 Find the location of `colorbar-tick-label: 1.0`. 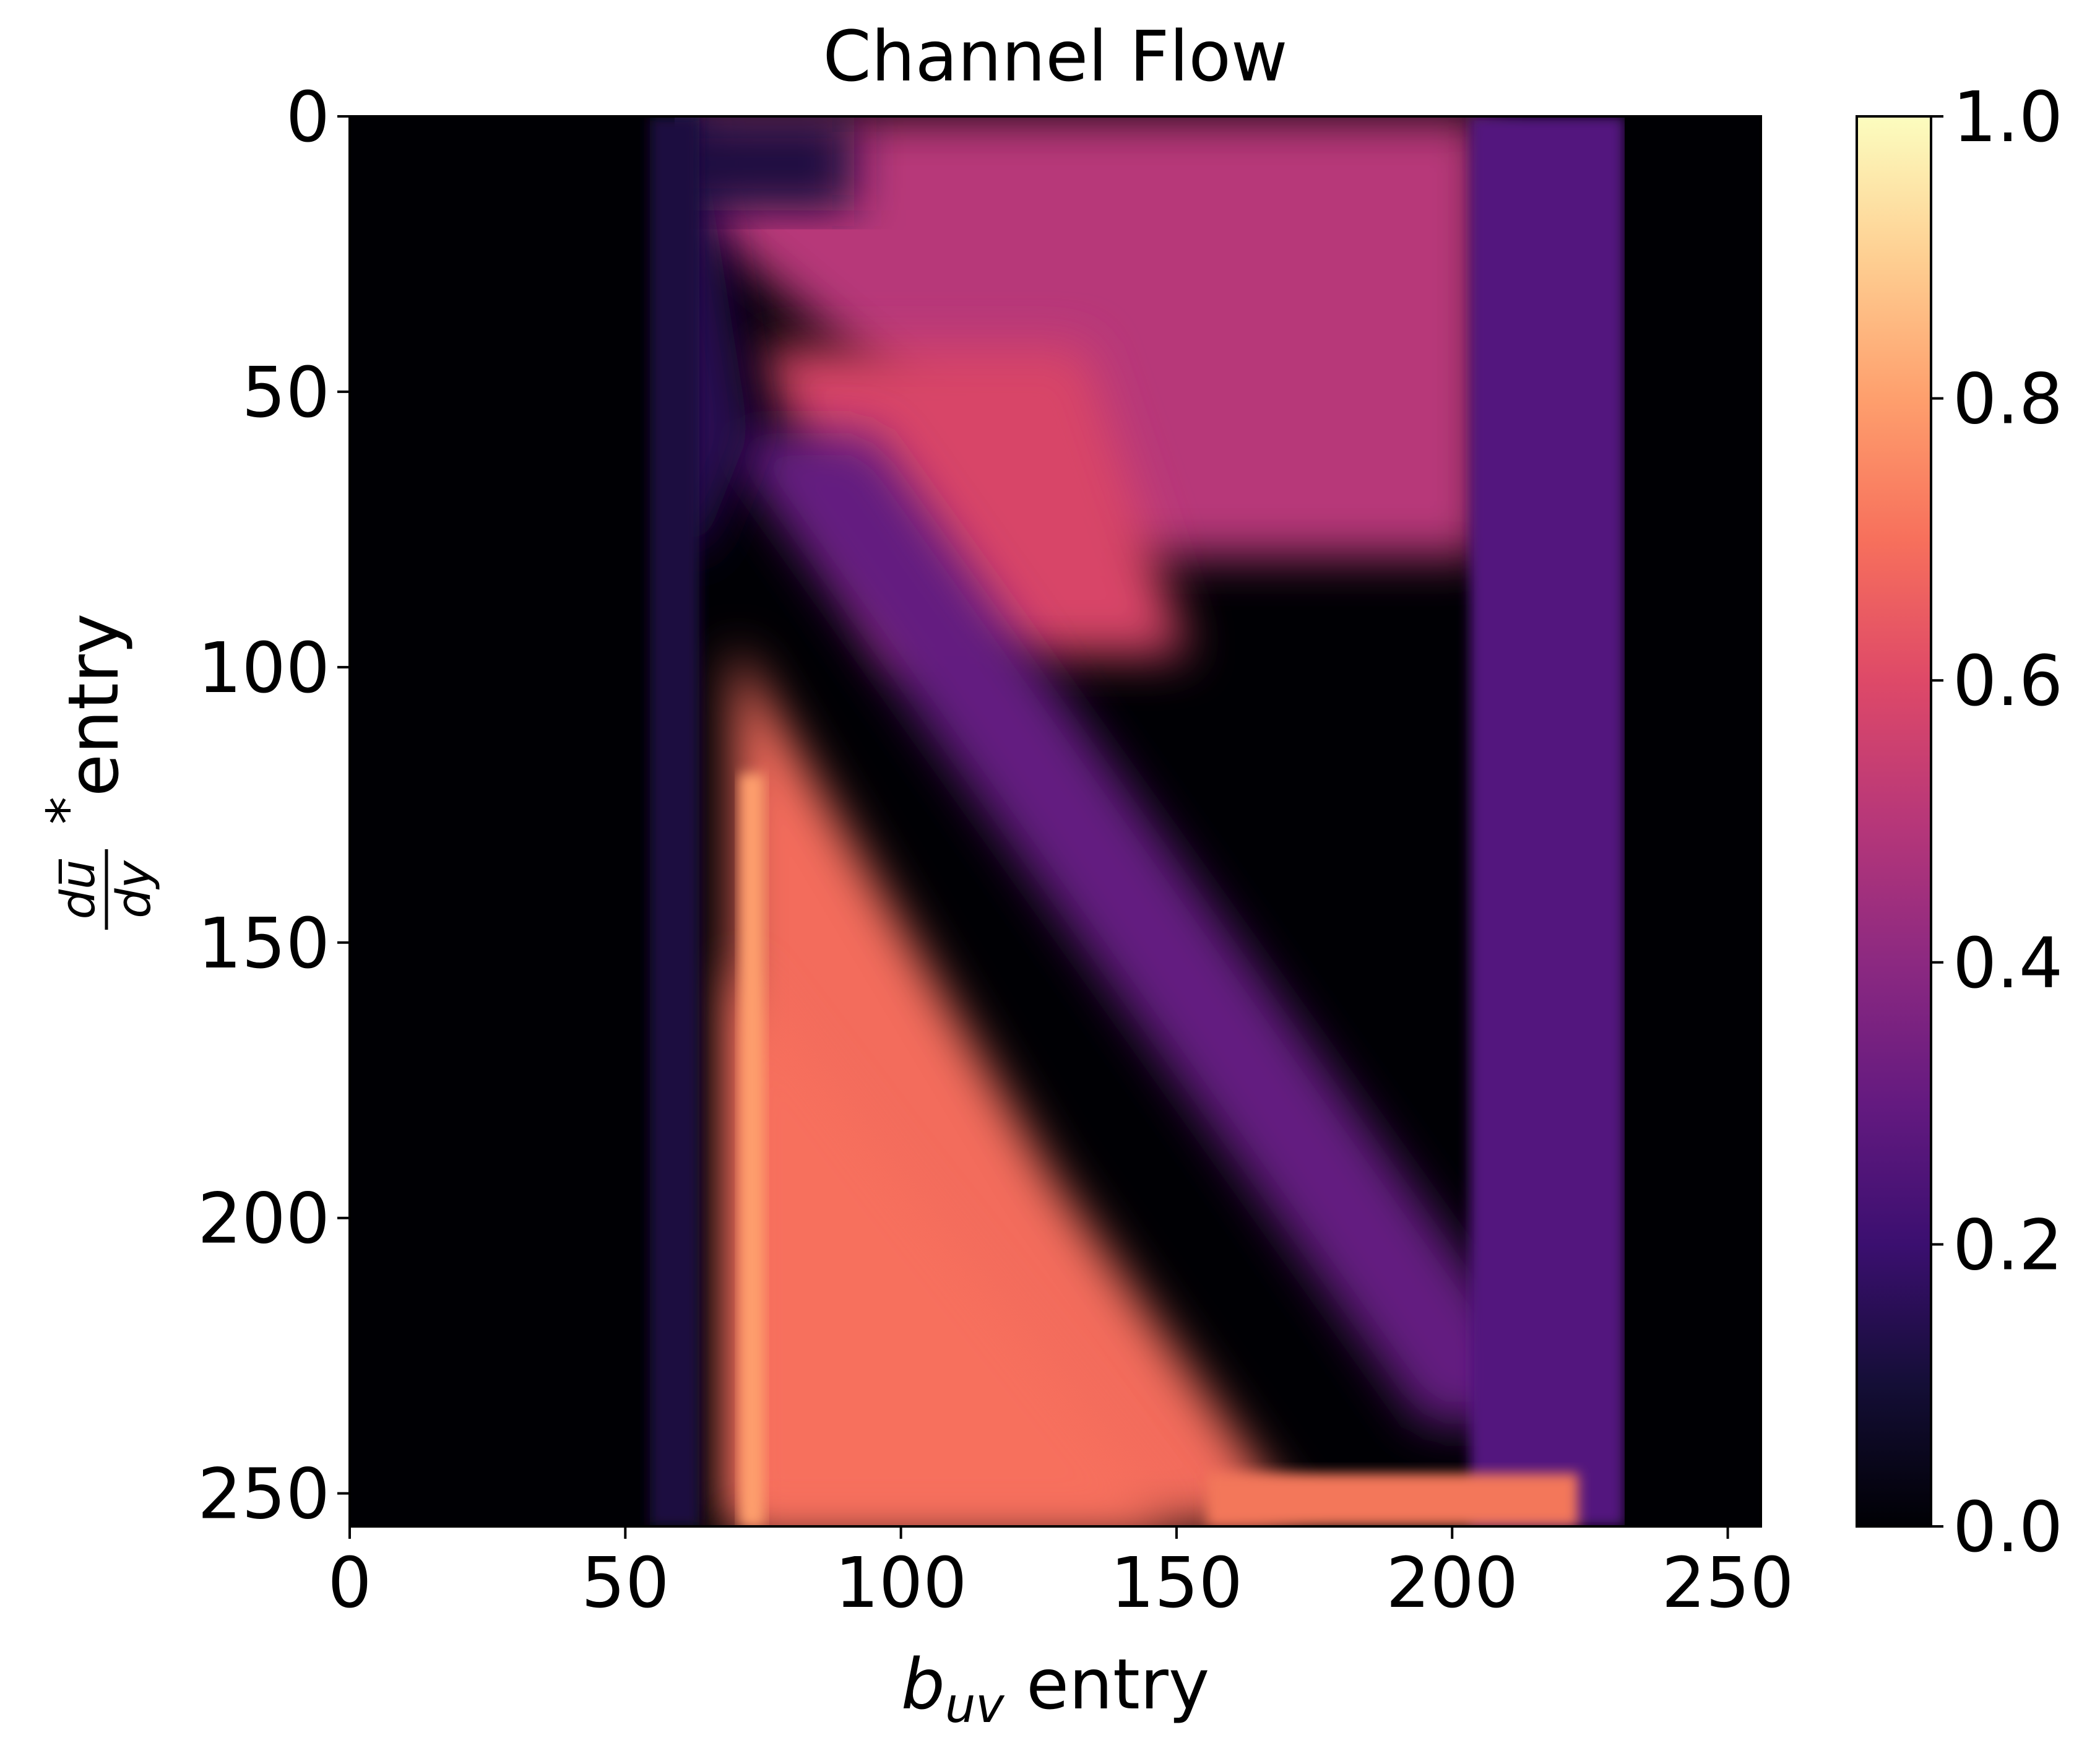

colorbar-tick-label: 1.0 is located at coordinates (2008, 117).